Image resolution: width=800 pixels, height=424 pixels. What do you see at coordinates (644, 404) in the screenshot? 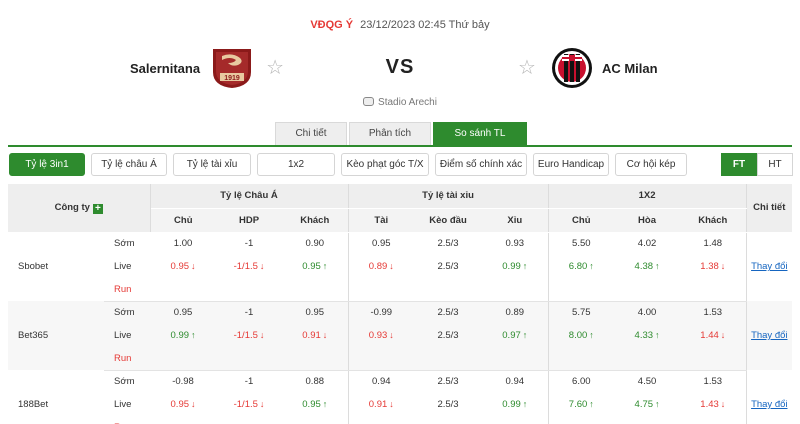
I see `odds-value: 4.75` at bounding box center [644, 404].